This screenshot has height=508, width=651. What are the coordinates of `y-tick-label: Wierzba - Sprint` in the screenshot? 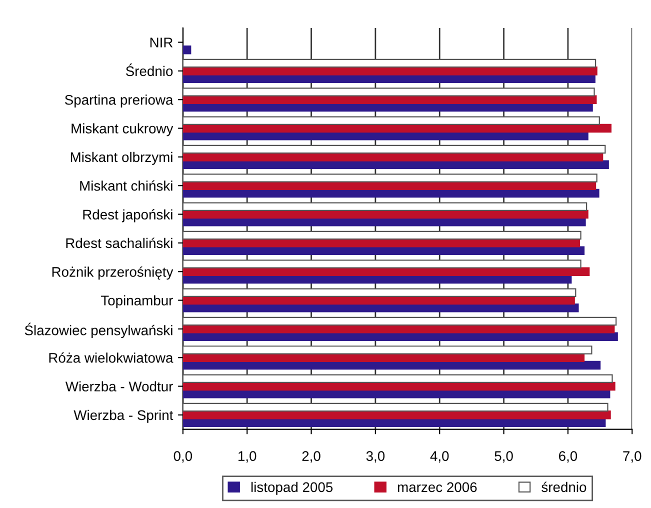 It's located at (124, 416).